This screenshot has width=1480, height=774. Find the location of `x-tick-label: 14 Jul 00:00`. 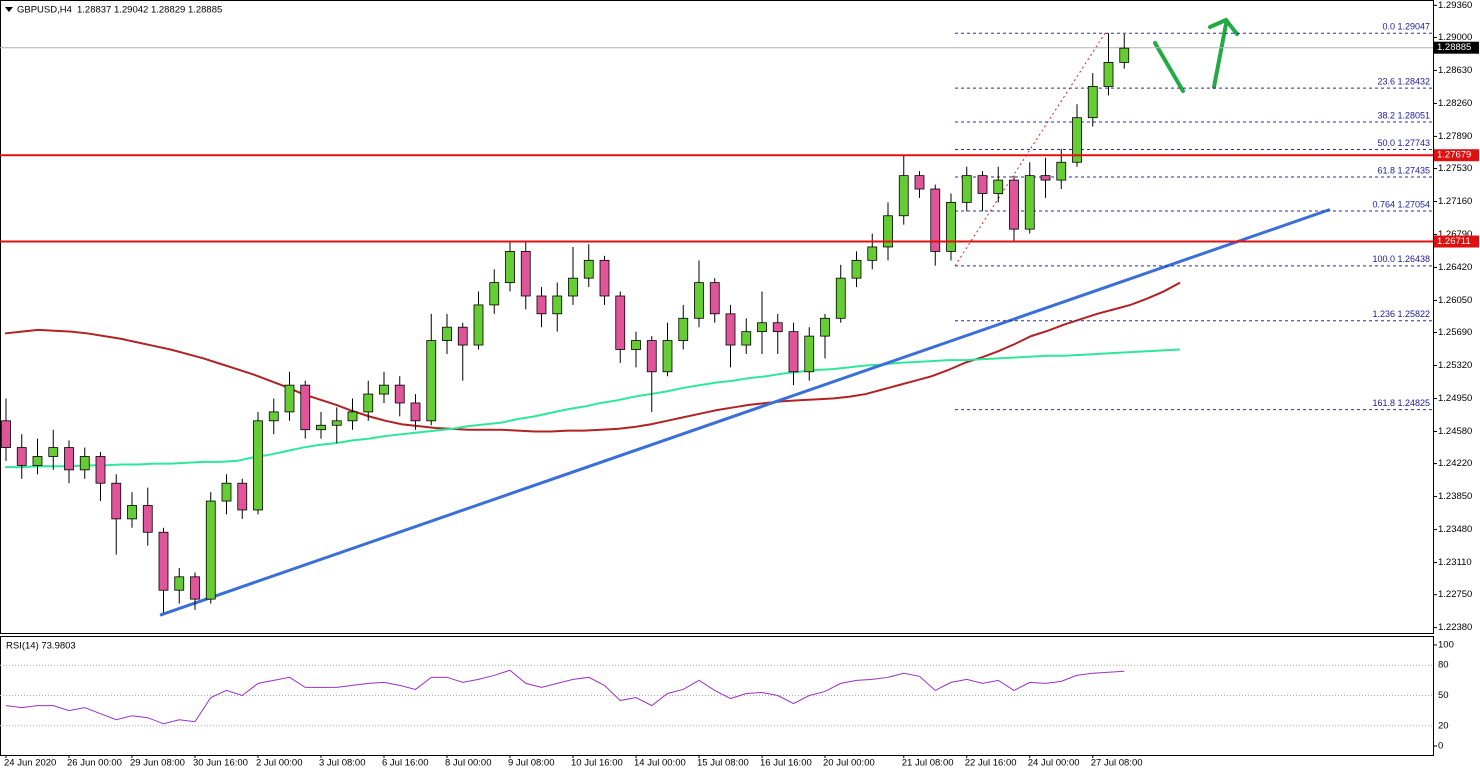

x-tick-label: 14 Jul 00:00 is located at coordinates (660, 763).